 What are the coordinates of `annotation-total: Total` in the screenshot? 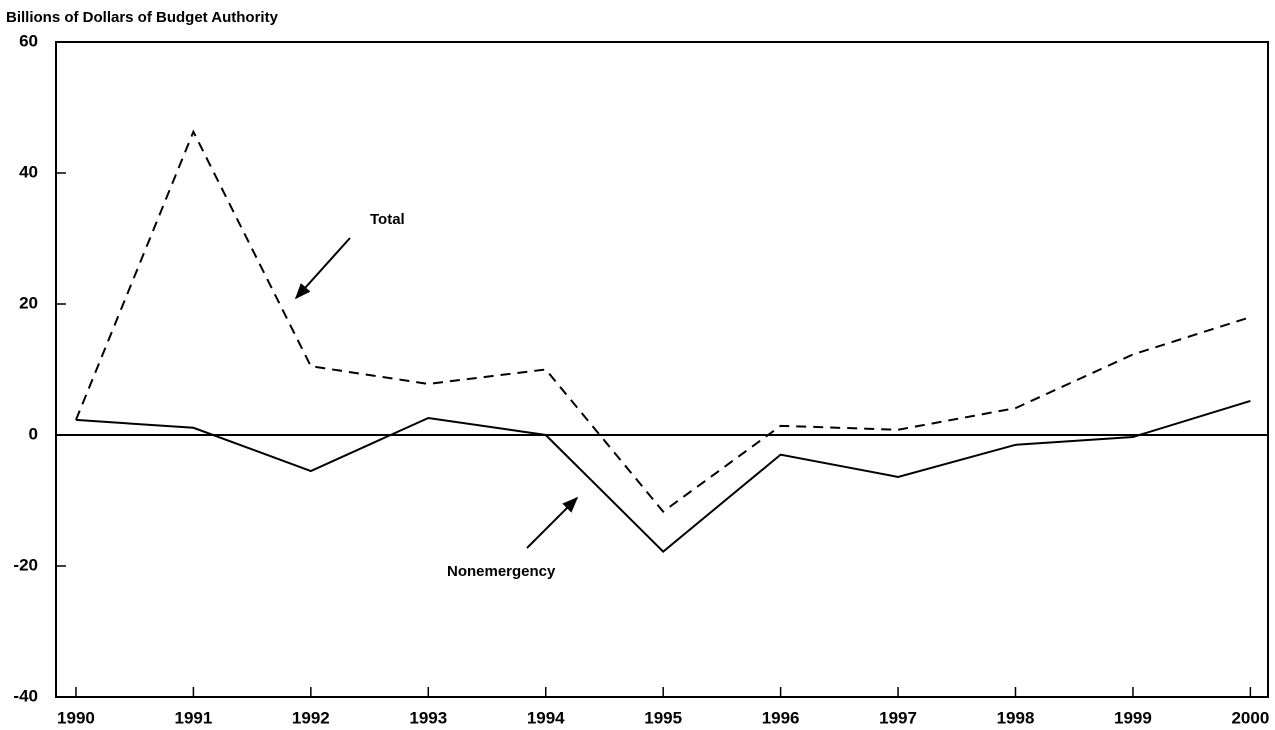 It's located at (387, 219).